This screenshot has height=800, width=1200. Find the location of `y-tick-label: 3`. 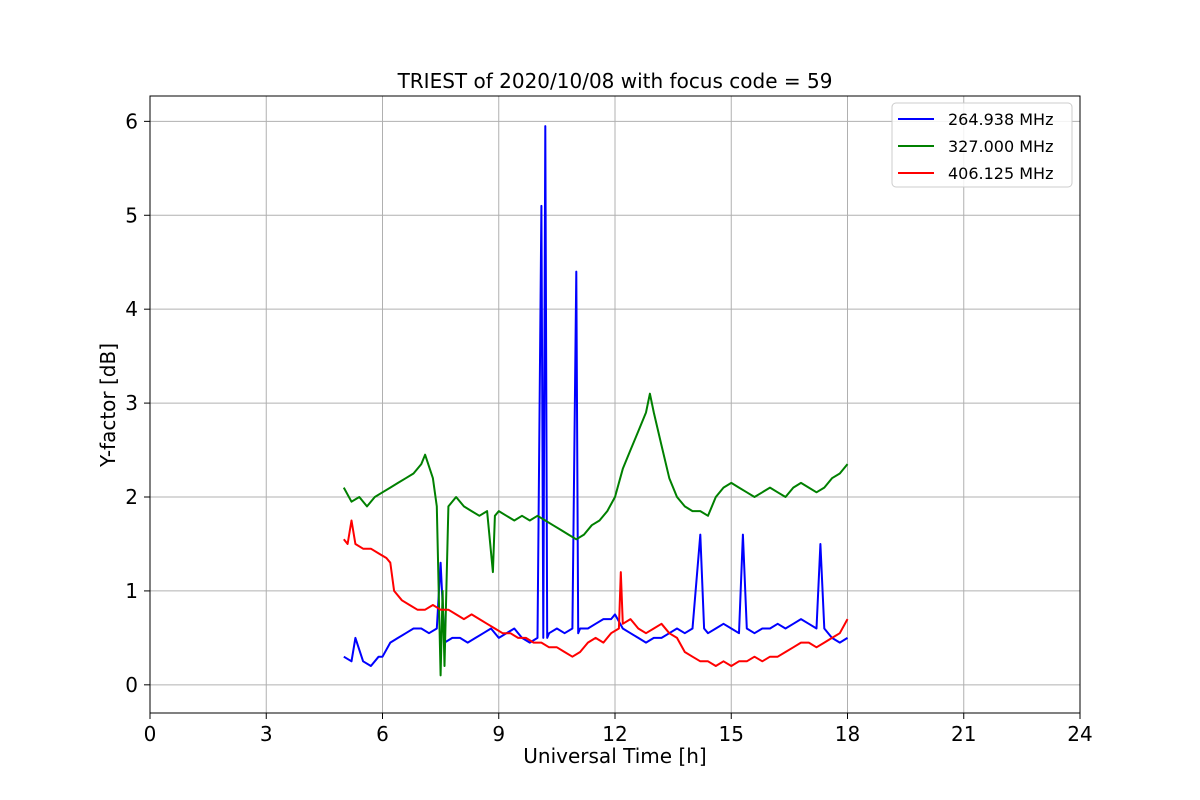

y-tick-label: 3 is located at coordinates (131, 403).